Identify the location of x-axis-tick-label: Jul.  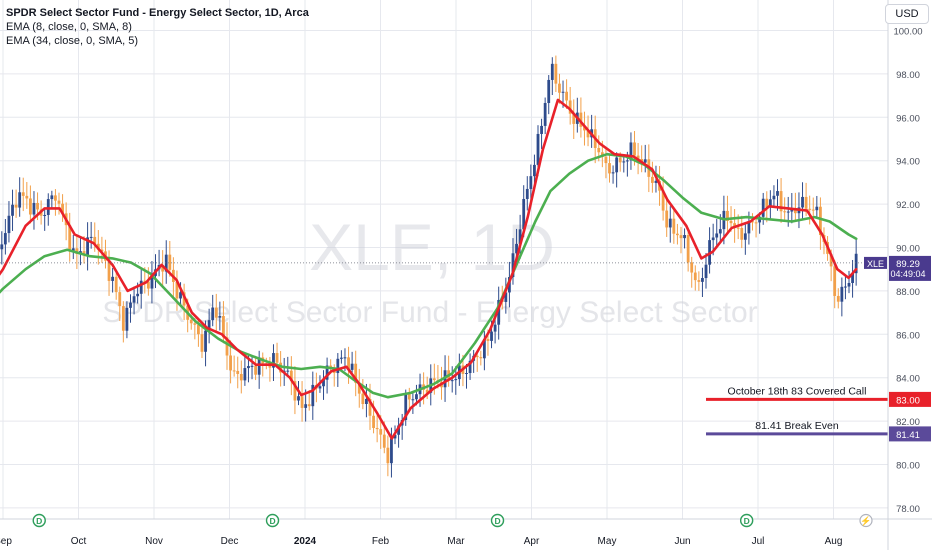
(758, 541).